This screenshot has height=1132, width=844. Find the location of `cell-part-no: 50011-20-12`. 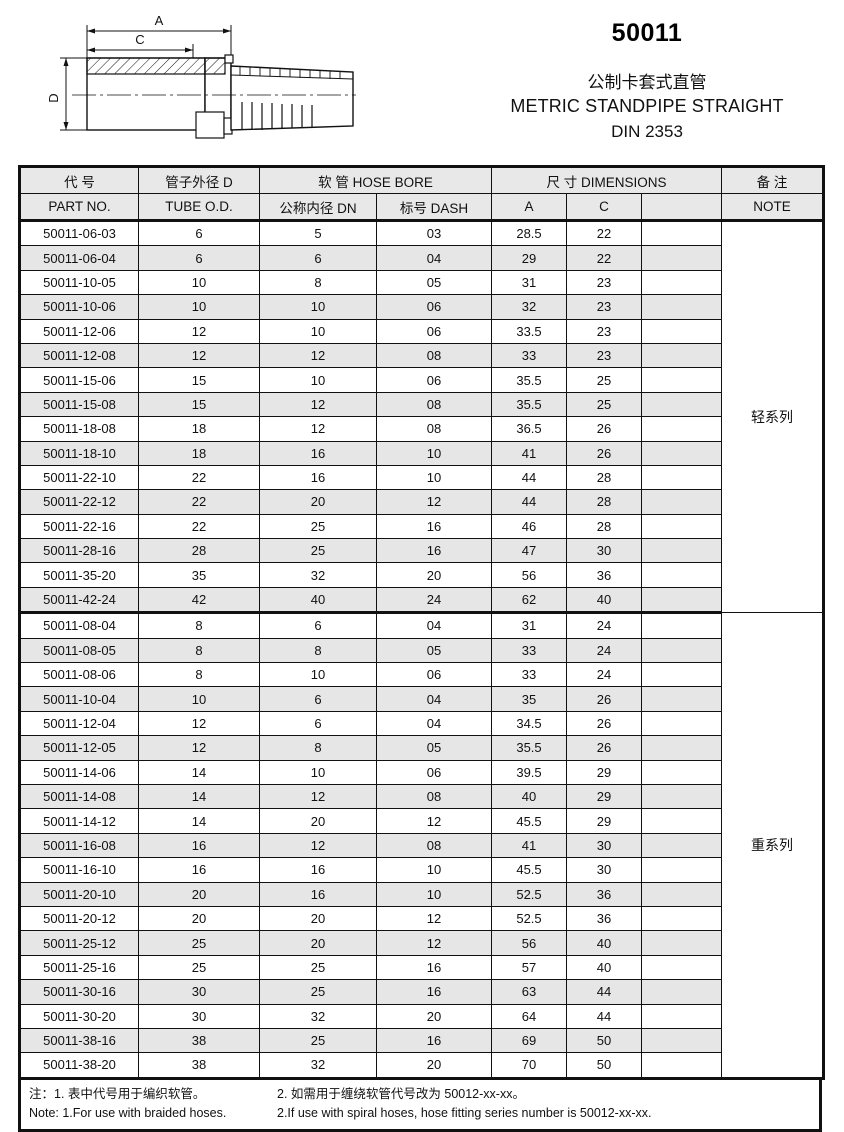

cell-part-no: 50011-20-12 is located at coordinates (79, 918).